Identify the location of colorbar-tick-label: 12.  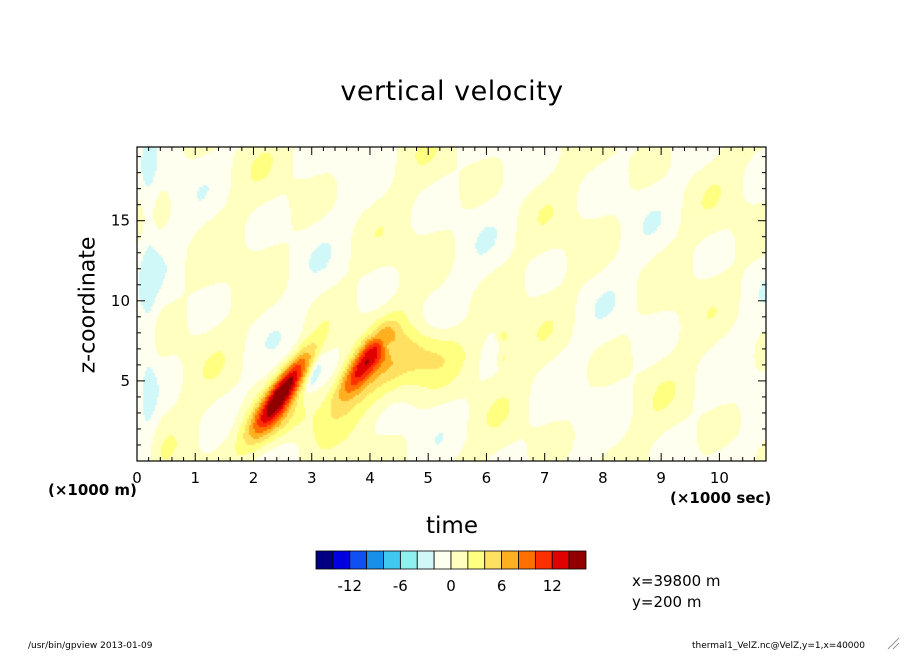
(552, 586).